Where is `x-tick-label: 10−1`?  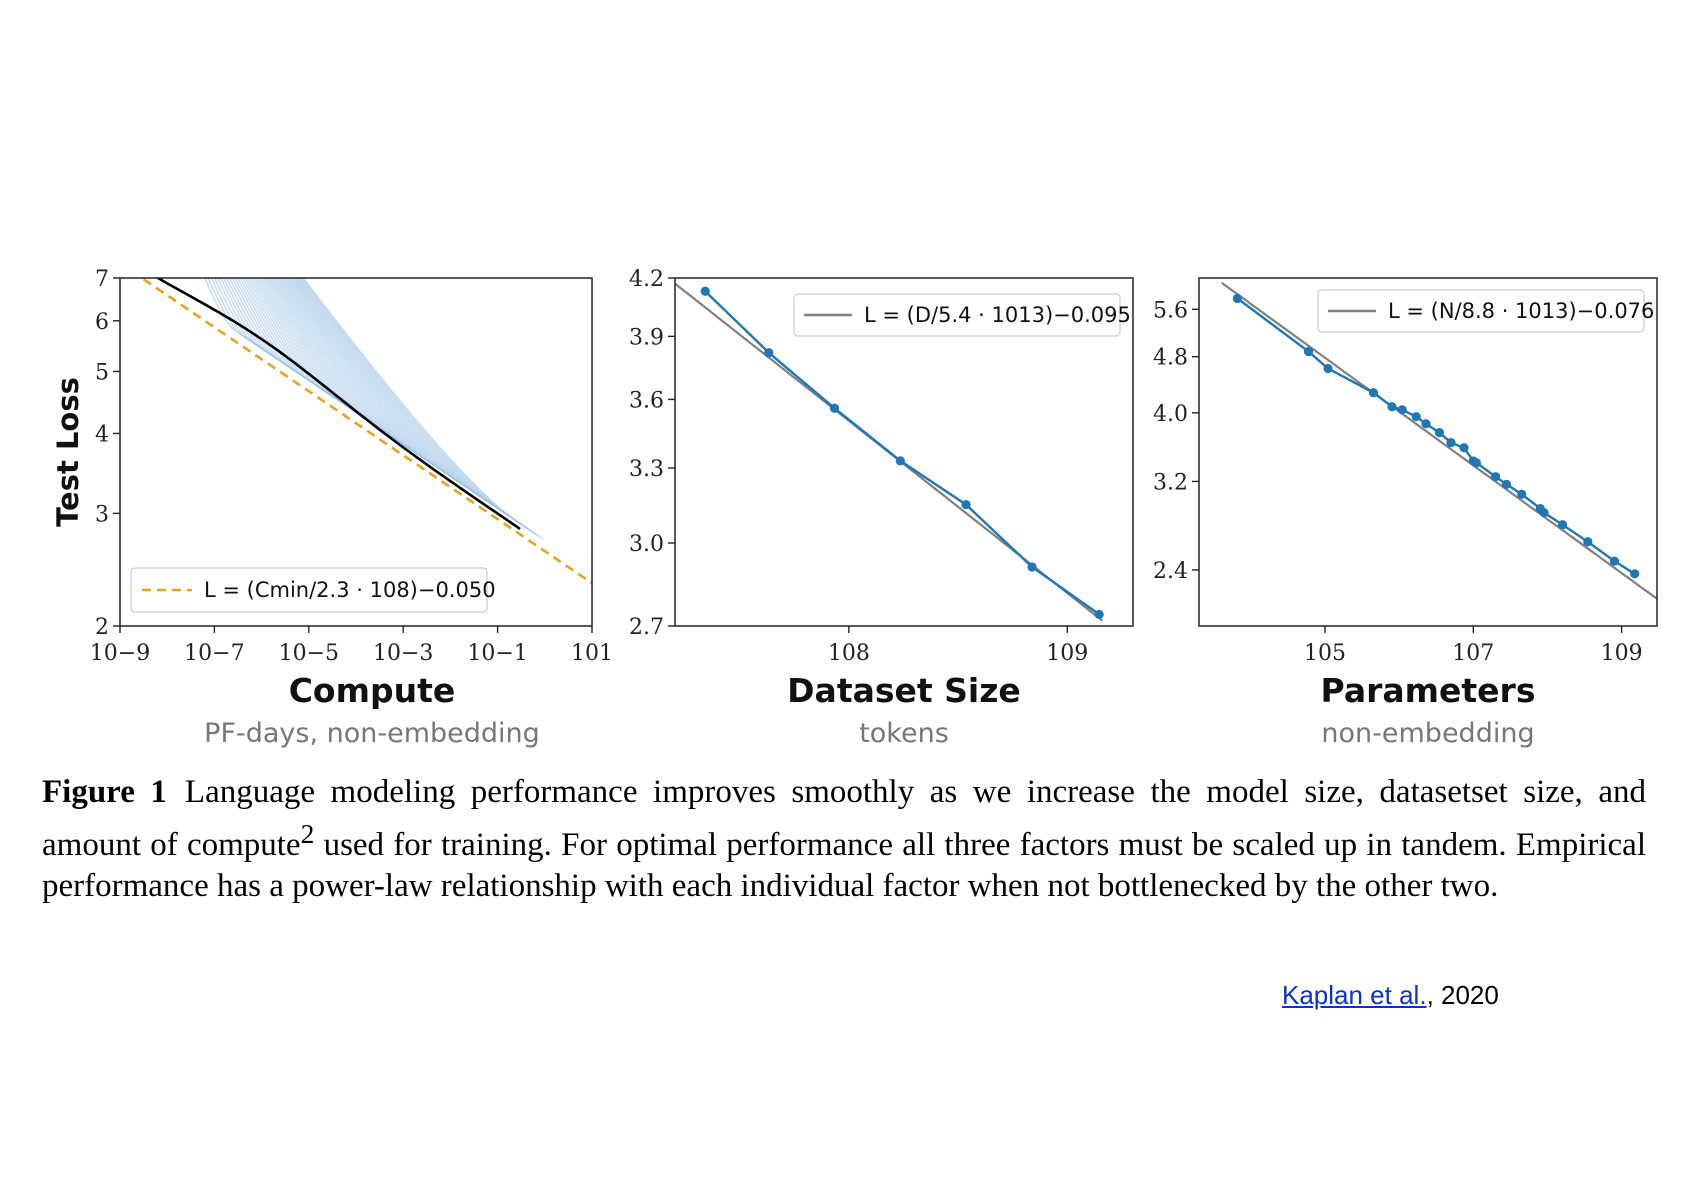 x-tick-label: 10−1 is located at coordinates (497, 653).